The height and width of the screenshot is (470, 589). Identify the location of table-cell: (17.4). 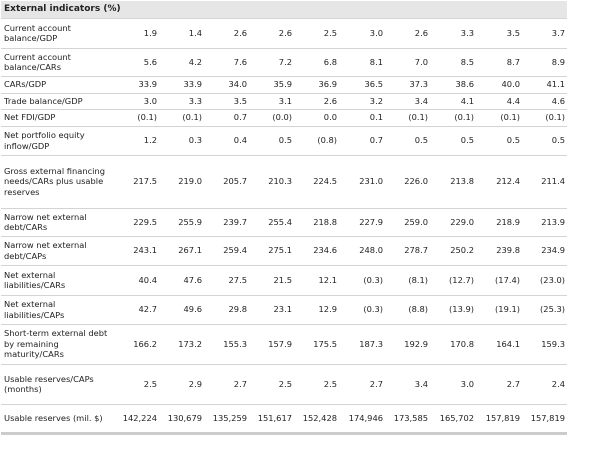
(499, 280).